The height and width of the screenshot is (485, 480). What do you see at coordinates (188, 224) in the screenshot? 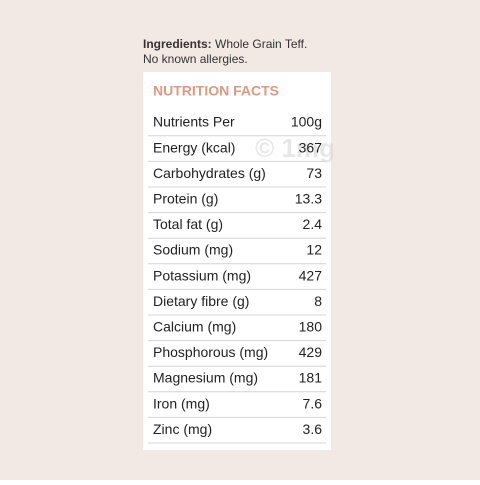
I see `nutrient-name: Total fat (g)` at bounding box center [188, 224].